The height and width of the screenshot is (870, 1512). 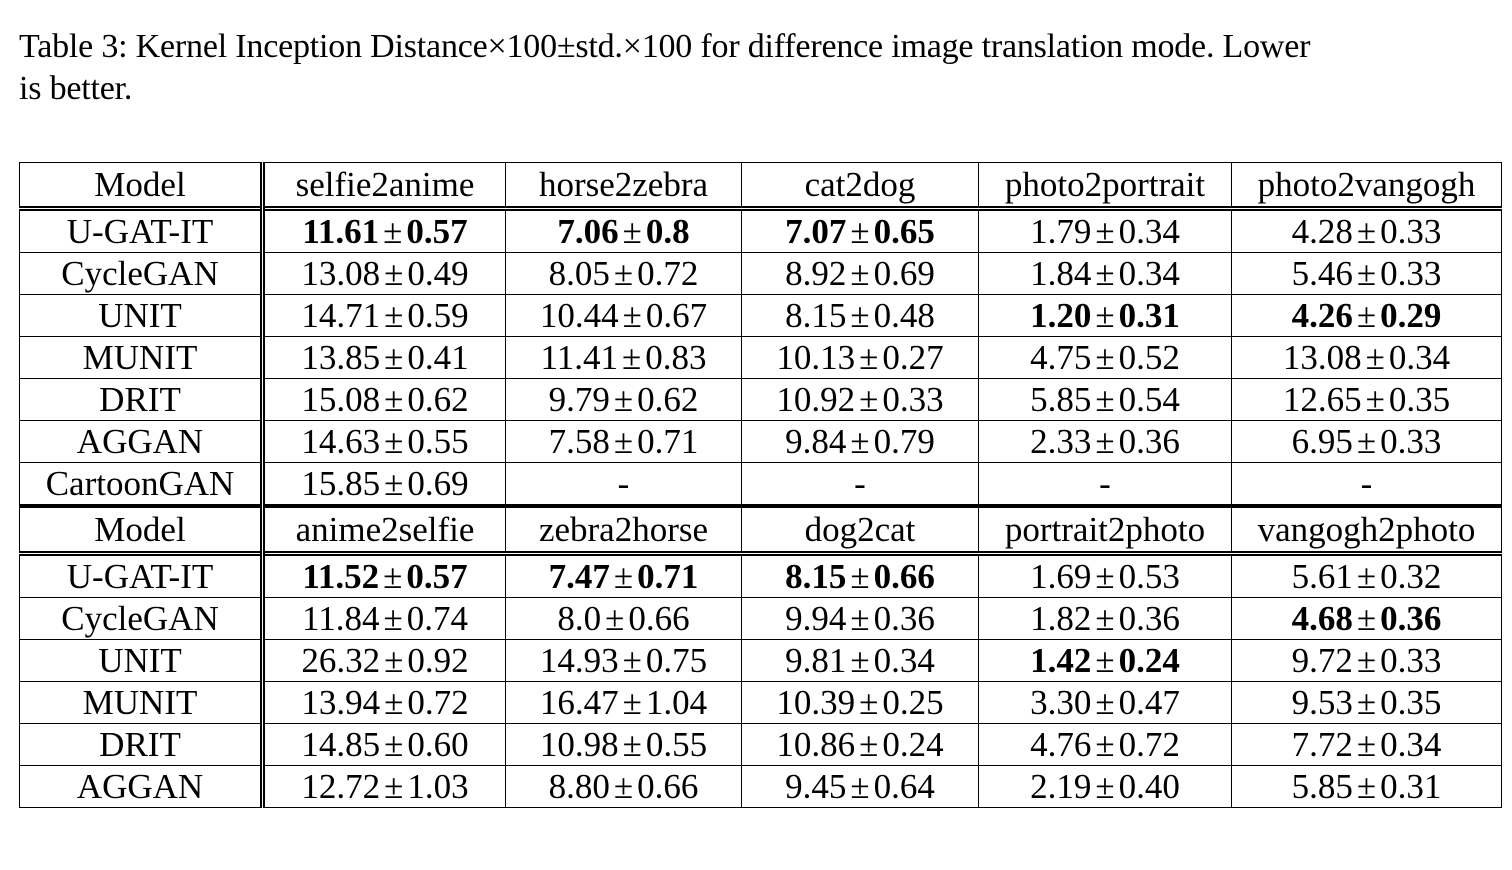 What do you see at coordinates (142, 786) in the screenshot?
I see `model-name: AGGAN` at bounding box center [142, 786].